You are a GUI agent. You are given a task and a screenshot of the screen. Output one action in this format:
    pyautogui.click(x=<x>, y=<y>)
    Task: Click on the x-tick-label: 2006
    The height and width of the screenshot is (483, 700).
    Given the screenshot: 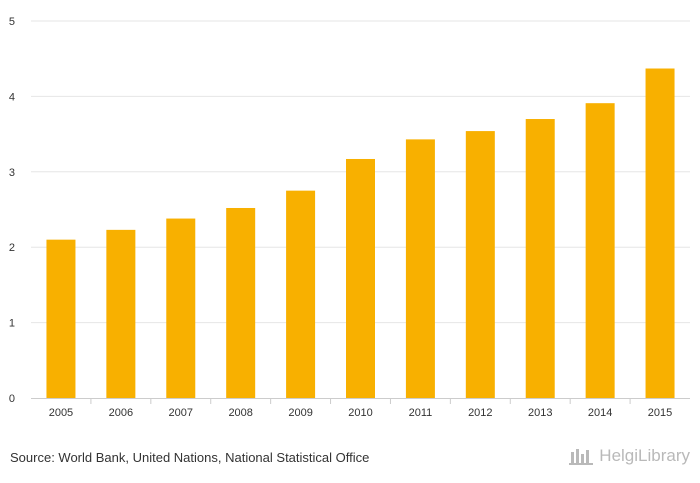 What is the action you would take?
    pyautogui.click(x=121, y=413)
    